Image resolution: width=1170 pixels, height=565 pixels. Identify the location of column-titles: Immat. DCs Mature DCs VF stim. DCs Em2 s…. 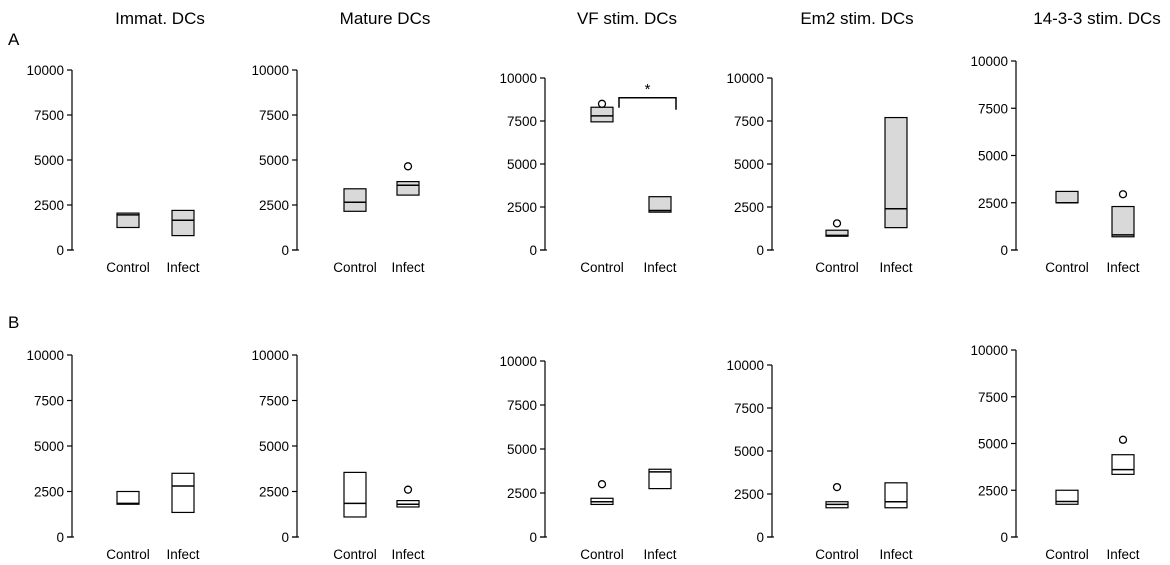
(638, 18).